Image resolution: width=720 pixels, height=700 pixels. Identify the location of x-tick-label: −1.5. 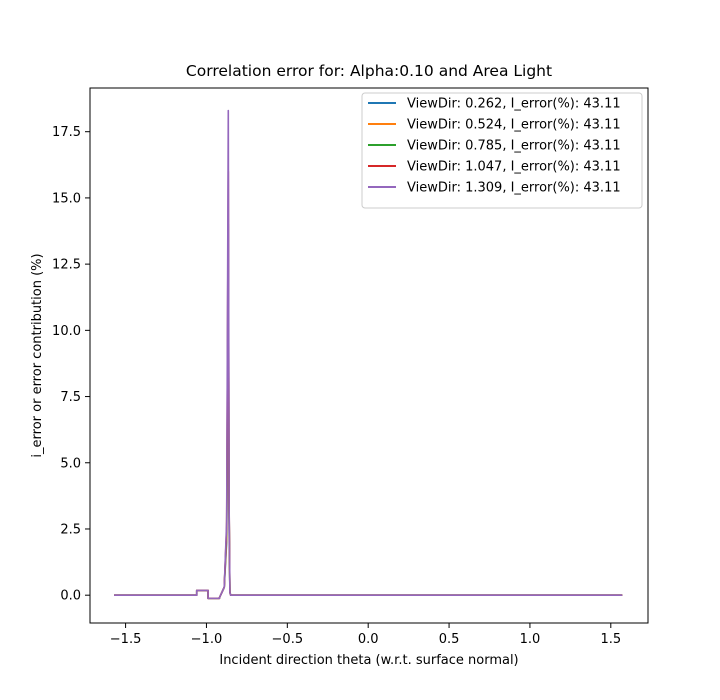
(126, 639).